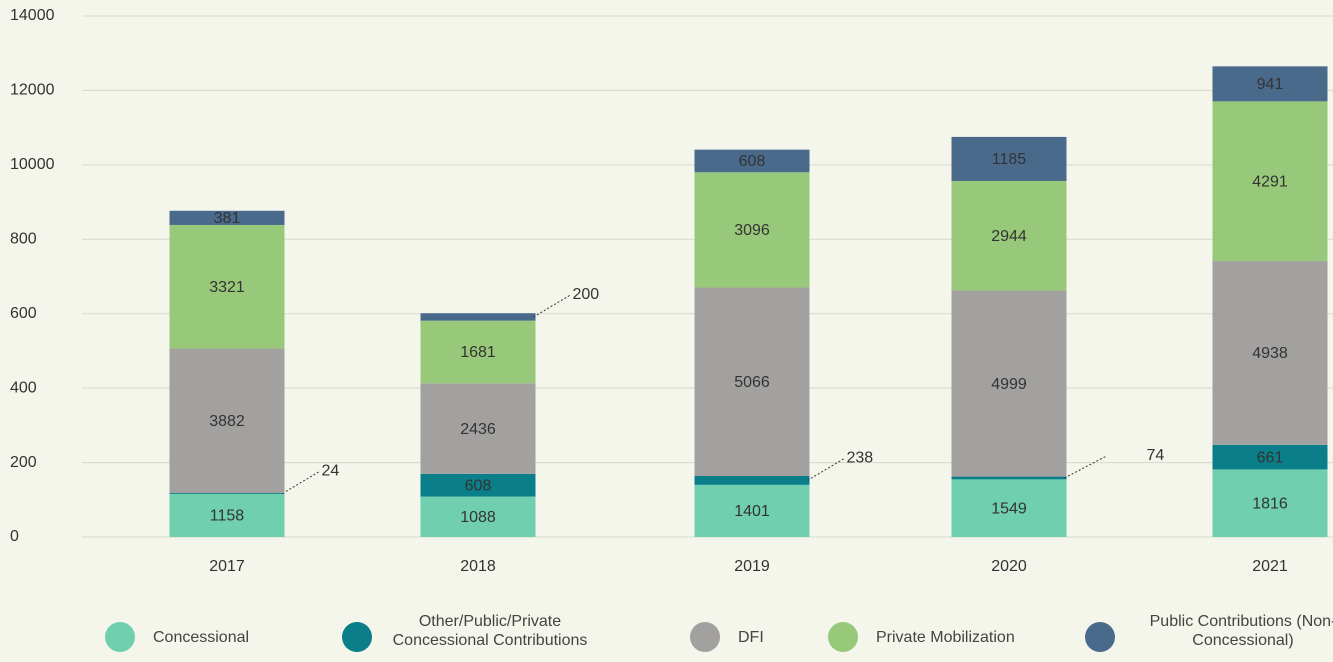 Image resolution: width=1333 pixels, height=662 pixels. I want to click on legend-item: Public Contributions (Non-Concessional), so click(1209, 632).